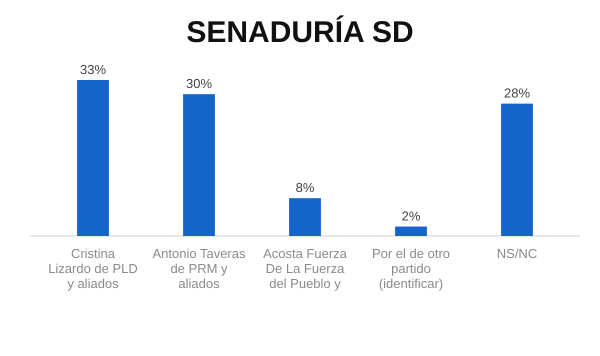  What do you see at coordinates (93, 268) in the screenshot?
I see `x-tick-label: Cristina Lizardo de PLD y aliados` at bounding box center [93, 268].